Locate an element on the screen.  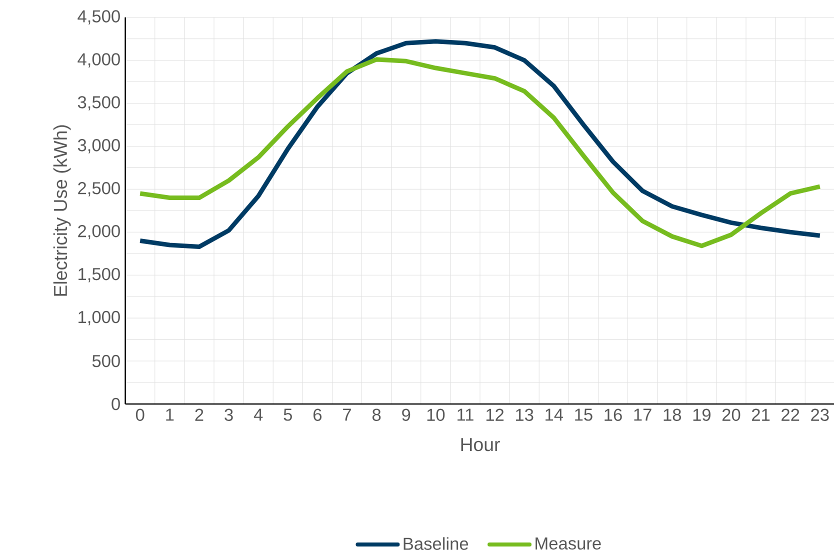
x-tick-label: 12 is located at coordinates (495, 414).